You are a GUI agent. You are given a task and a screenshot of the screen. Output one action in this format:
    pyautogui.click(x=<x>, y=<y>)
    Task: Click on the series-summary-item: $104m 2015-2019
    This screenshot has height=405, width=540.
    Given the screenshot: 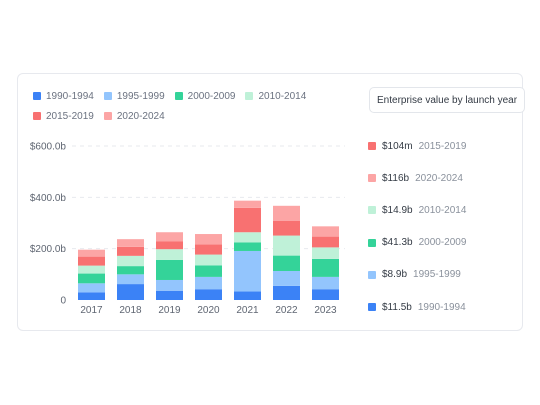 What is the action you would take?
    pyautogui.click(x=417, y=146)
    